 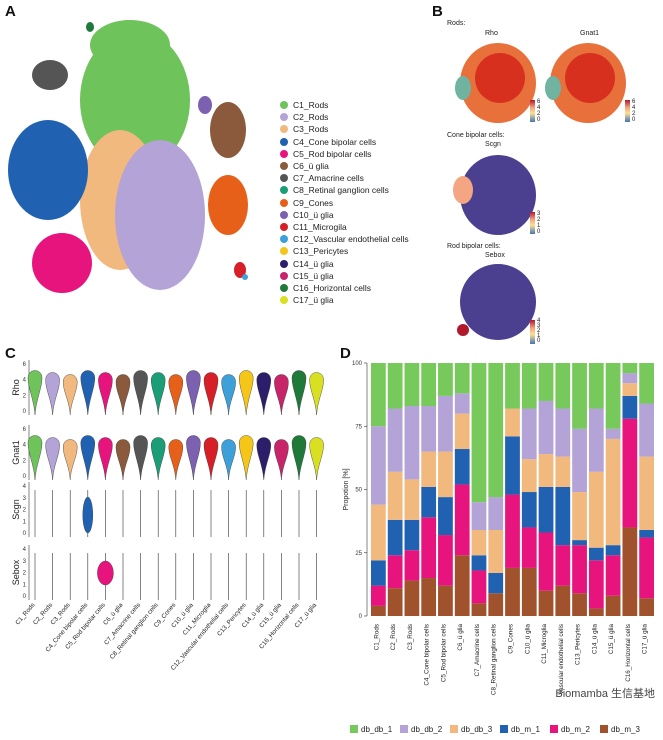 I want to click on gene-label-scgn: Scgn, so click(x=493, y=144).